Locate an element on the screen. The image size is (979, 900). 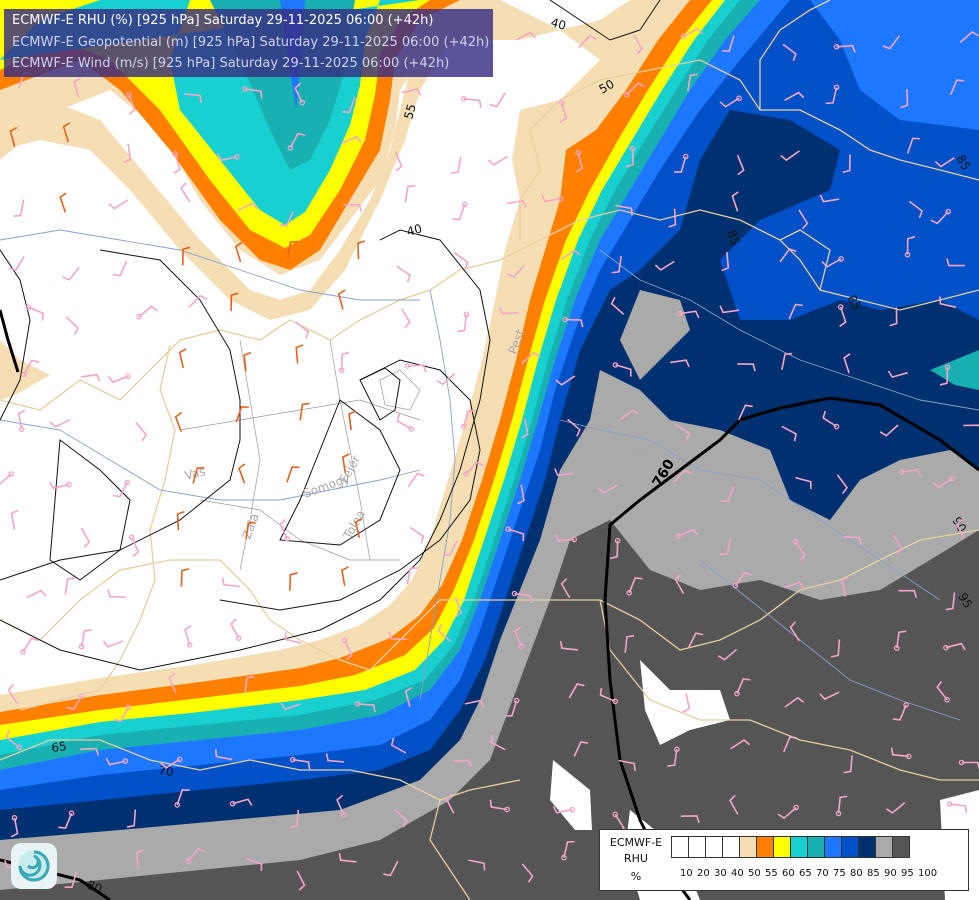
legend-swatches is located at coordinates (790, 847).